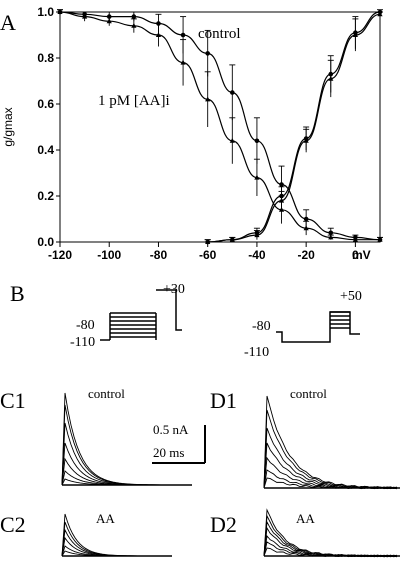 The image size is (400, 562). I want to click on protocol-left-waveform, so click(141, 315).